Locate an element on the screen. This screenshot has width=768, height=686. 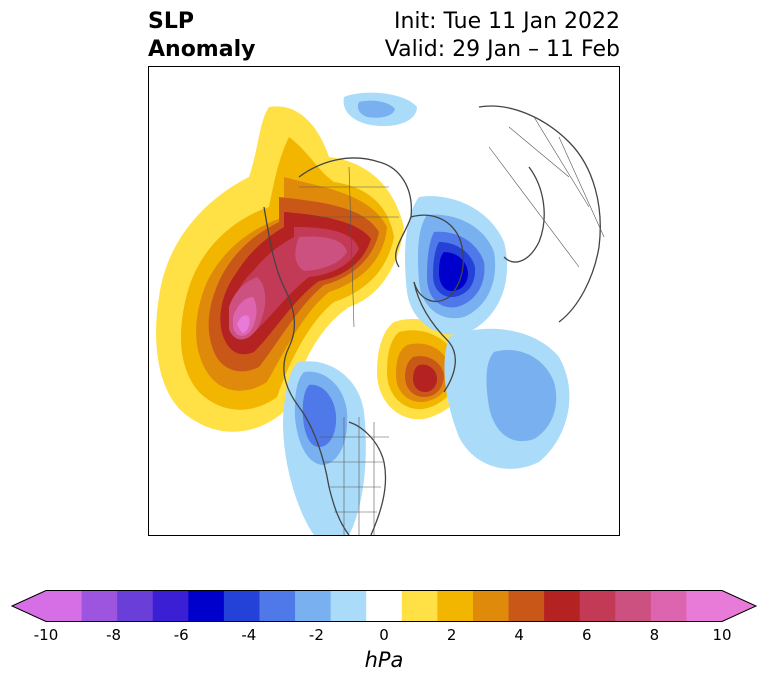
map-title: SLP Anomaly is located at coordinates (201, 36).